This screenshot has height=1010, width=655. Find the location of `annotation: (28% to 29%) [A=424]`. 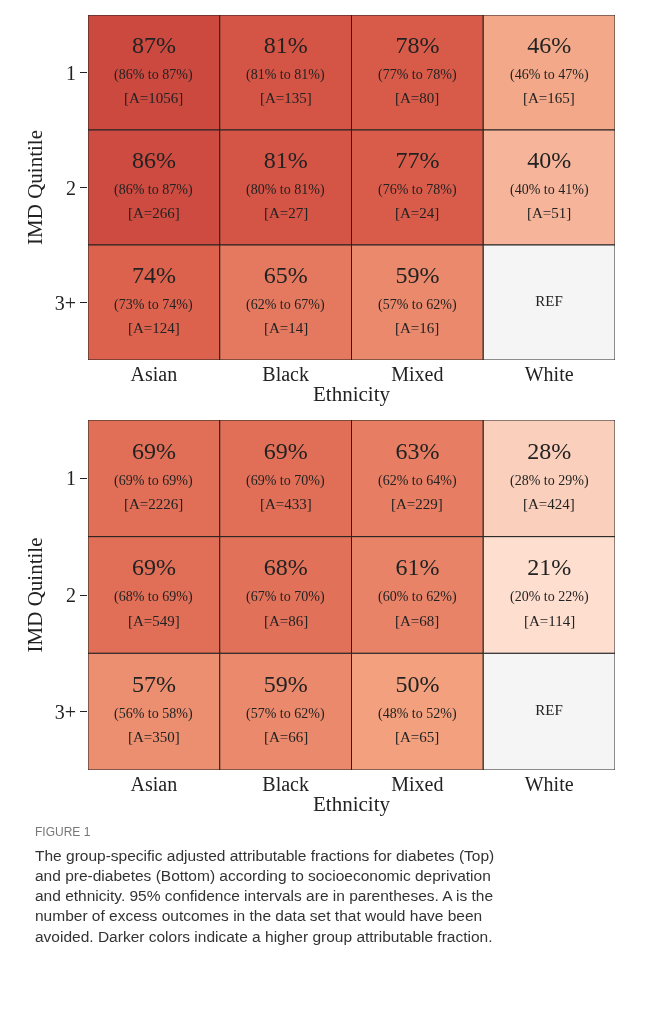

annotation: (28% to 29%) [A=424] is located at coordinates (549, 492).